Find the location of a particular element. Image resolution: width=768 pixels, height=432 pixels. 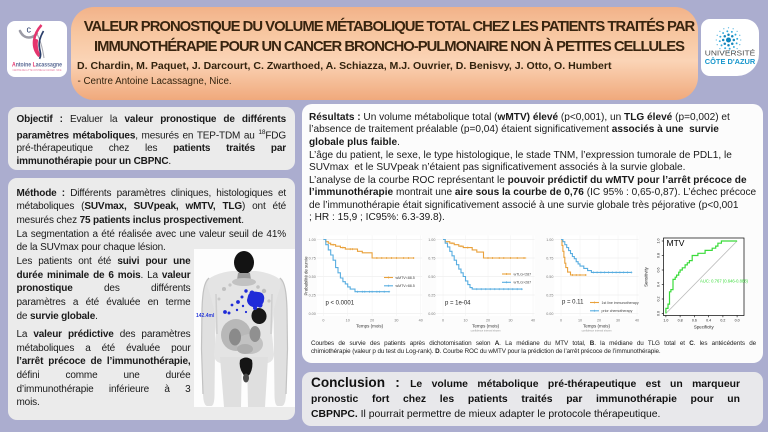

svg-text: wMTV<88.5 is located at coordinates (405, 278).